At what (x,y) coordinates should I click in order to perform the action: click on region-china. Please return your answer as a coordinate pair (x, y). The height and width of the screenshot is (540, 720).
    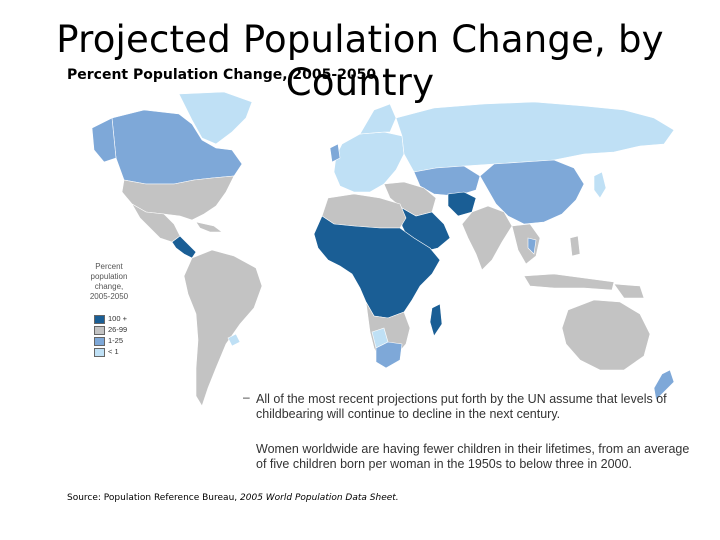
    Looking at the image, I should click on (532, 192).